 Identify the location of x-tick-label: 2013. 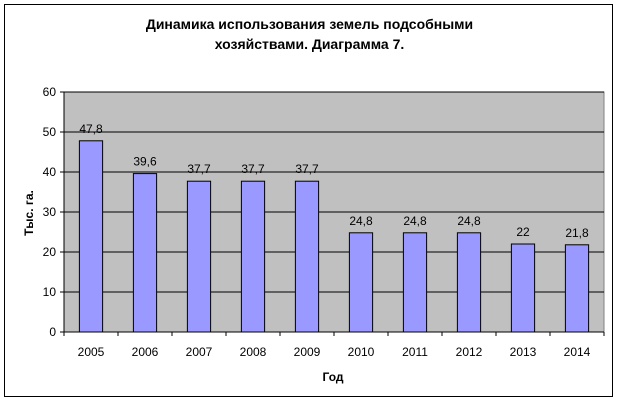
(523, 352).